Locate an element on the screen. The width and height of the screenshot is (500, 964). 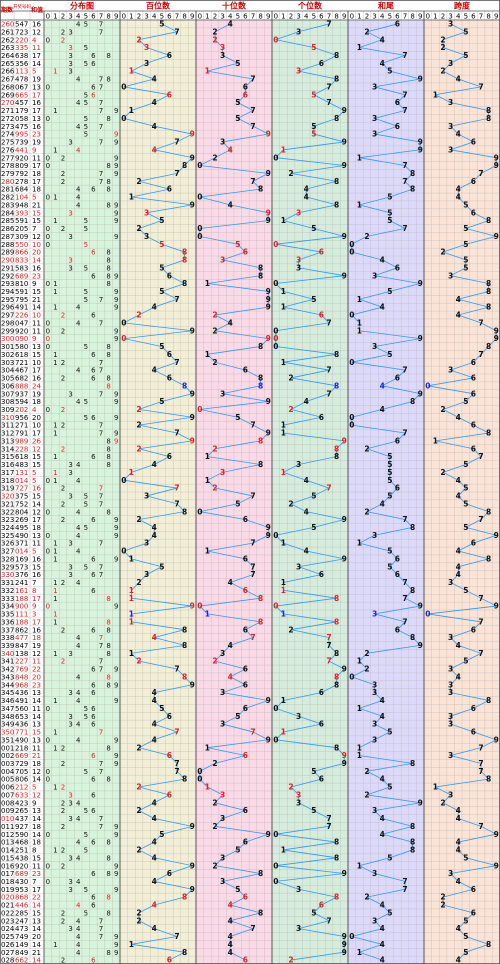
sum-cell: 10 is located at coordinates (36, 316).